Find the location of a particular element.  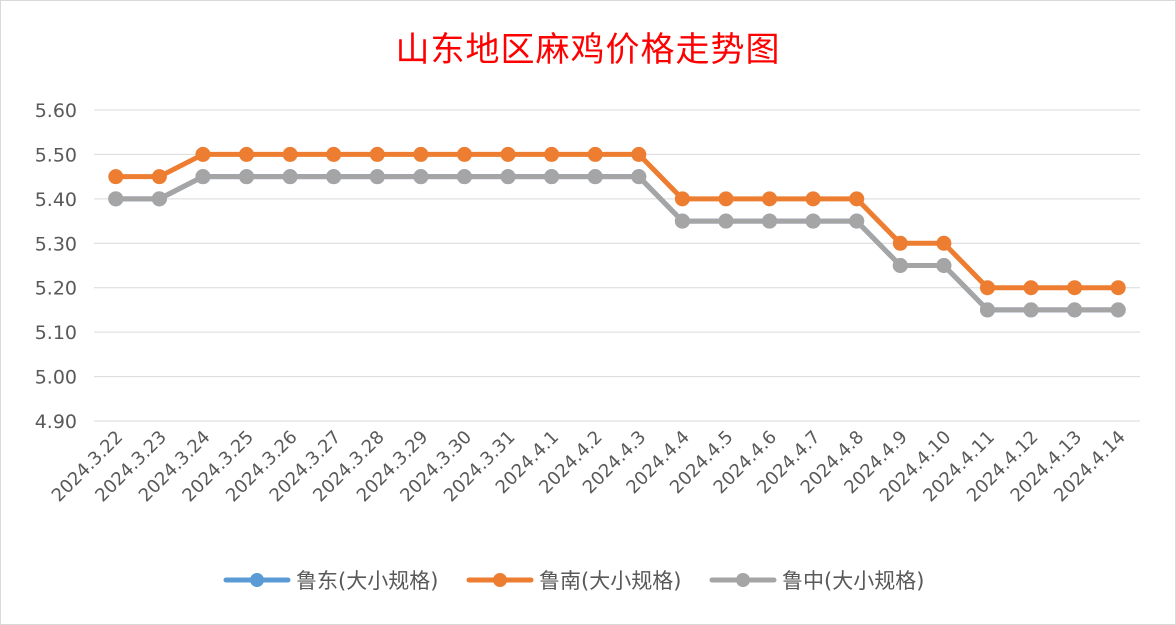

y-axis: 4.90 5.00 5.10 5.20 5.30 5.40 5.50 5.60 is located at coordinates (56, 266).